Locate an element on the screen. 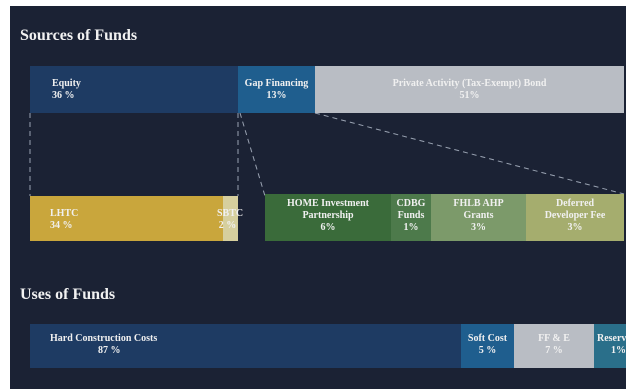  segment-lhtc: LHTC 34 % is located at coordinates (126, 218).